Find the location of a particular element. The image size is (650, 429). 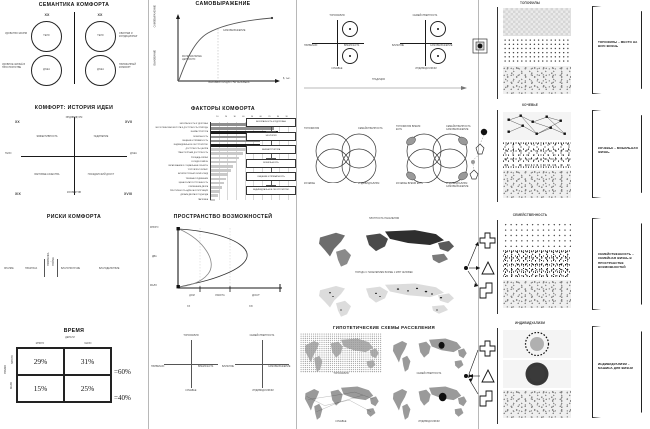

risks-section: РИСКИ КОМФОРТА is located at coordinates (74, 217).